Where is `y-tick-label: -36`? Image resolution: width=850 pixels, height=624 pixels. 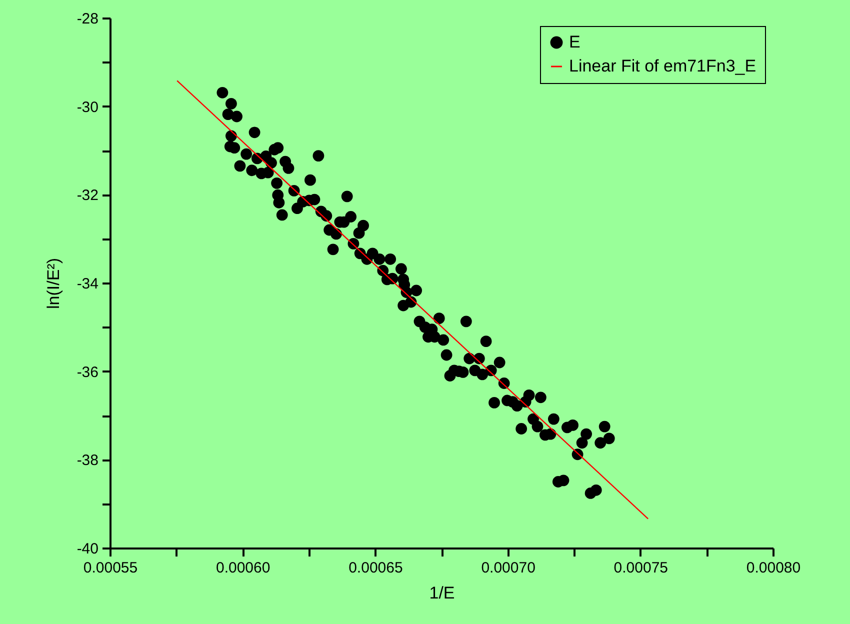
y-tick-label: -36 is located at coordinates (87, 372).